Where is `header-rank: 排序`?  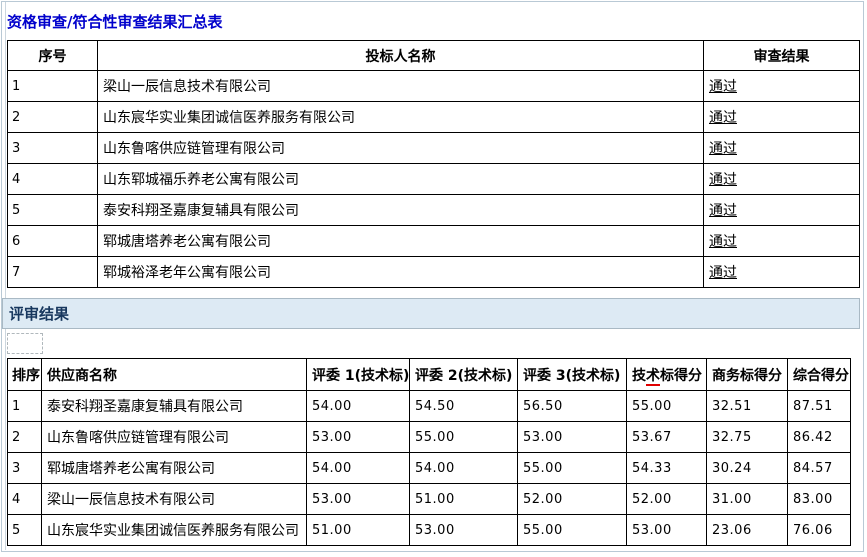
header-rank: 排序 is located at coordinates (24, 374).